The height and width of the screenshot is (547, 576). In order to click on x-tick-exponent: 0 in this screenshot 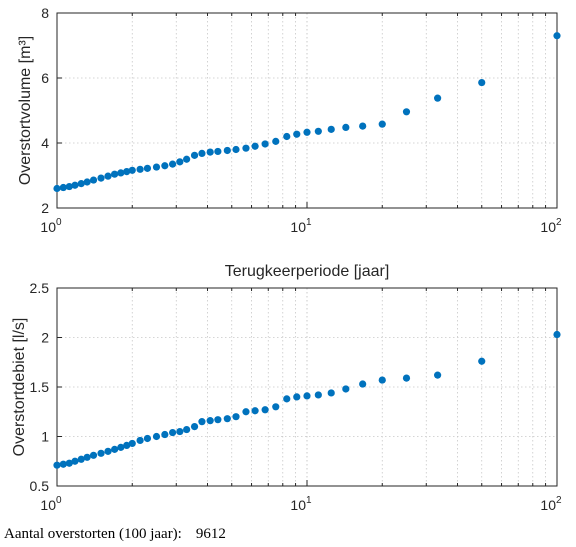, I will do `click(59, 500)`.